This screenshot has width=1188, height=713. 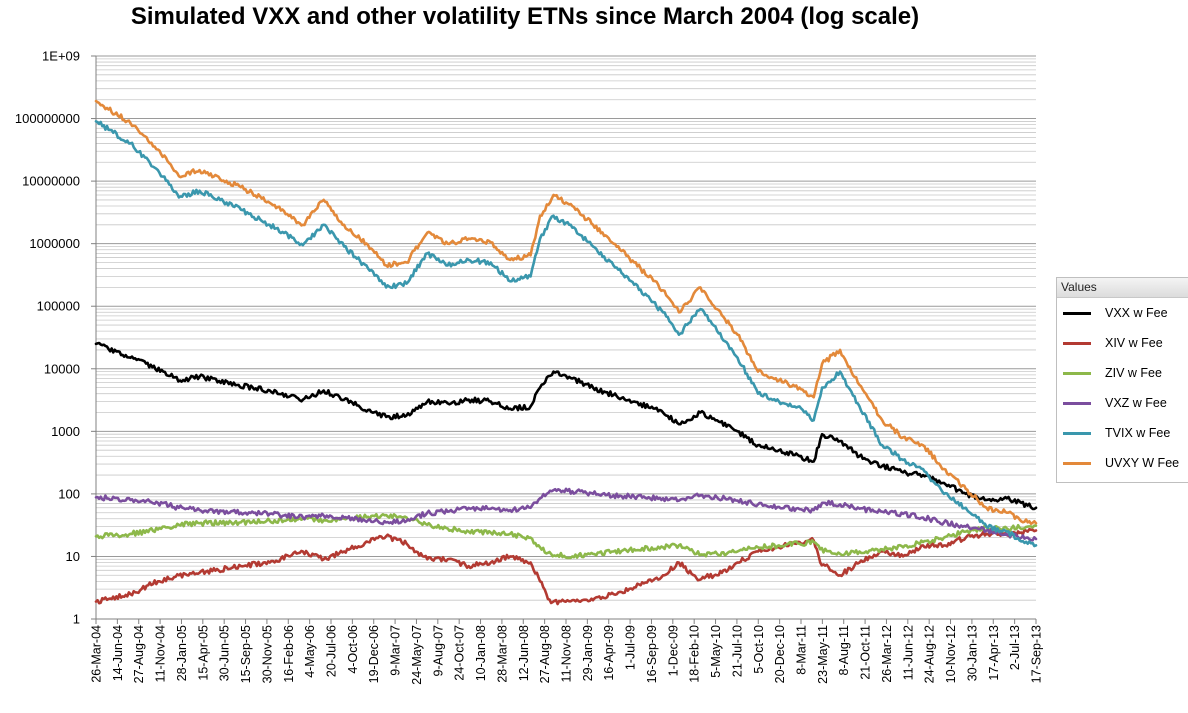 What do you see at coordinates (97, 654) in the screenshot?
I see `x-tick-label: 26-Mar-04` at bounding box center [97, 654].